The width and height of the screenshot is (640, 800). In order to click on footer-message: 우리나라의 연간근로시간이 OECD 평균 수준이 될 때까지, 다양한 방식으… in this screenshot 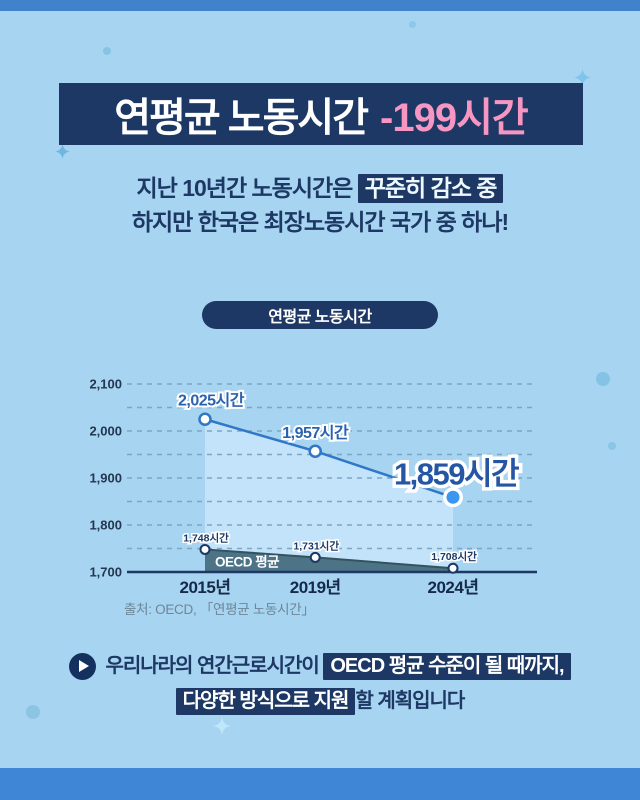, I will do `click(320, 683)`.